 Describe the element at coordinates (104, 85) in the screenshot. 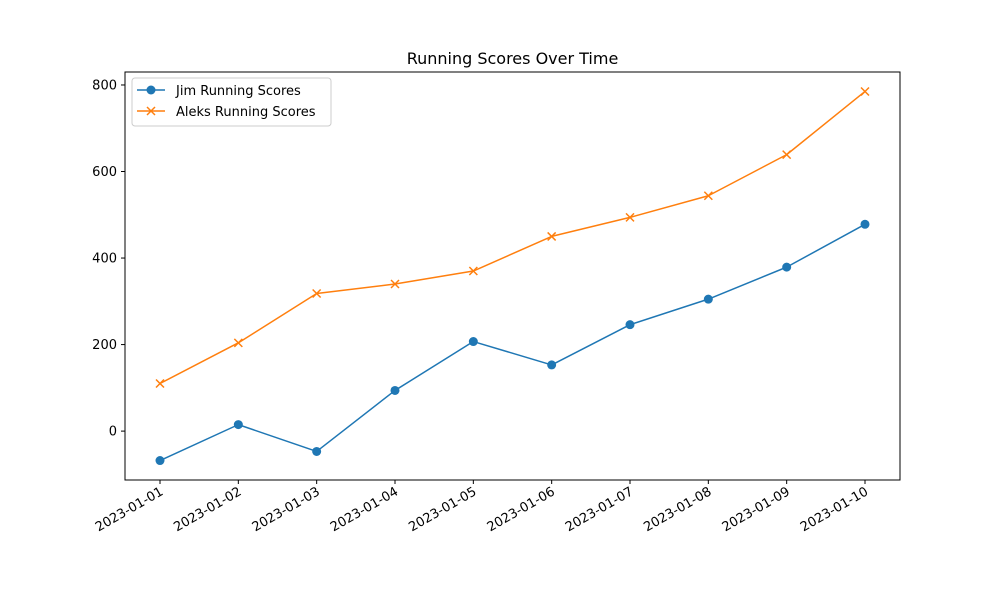

I see `y-tick-label: 800` at that location.